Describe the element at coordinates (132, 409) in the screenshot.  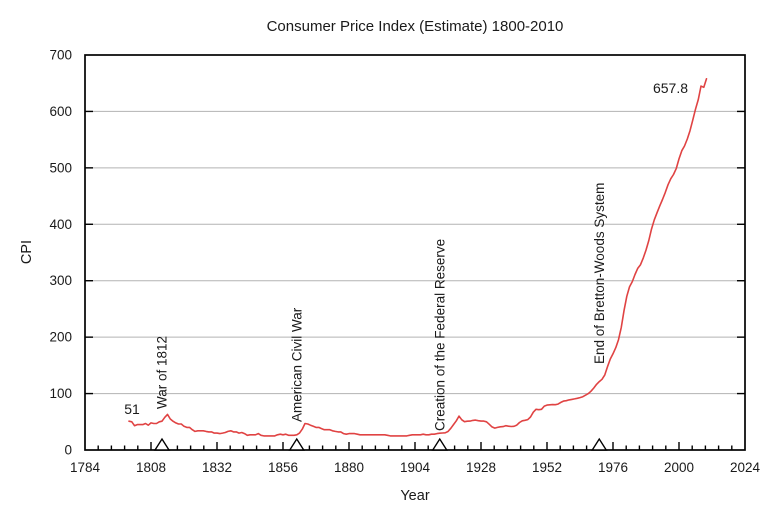
I see `point-label-51: 51` at that location.